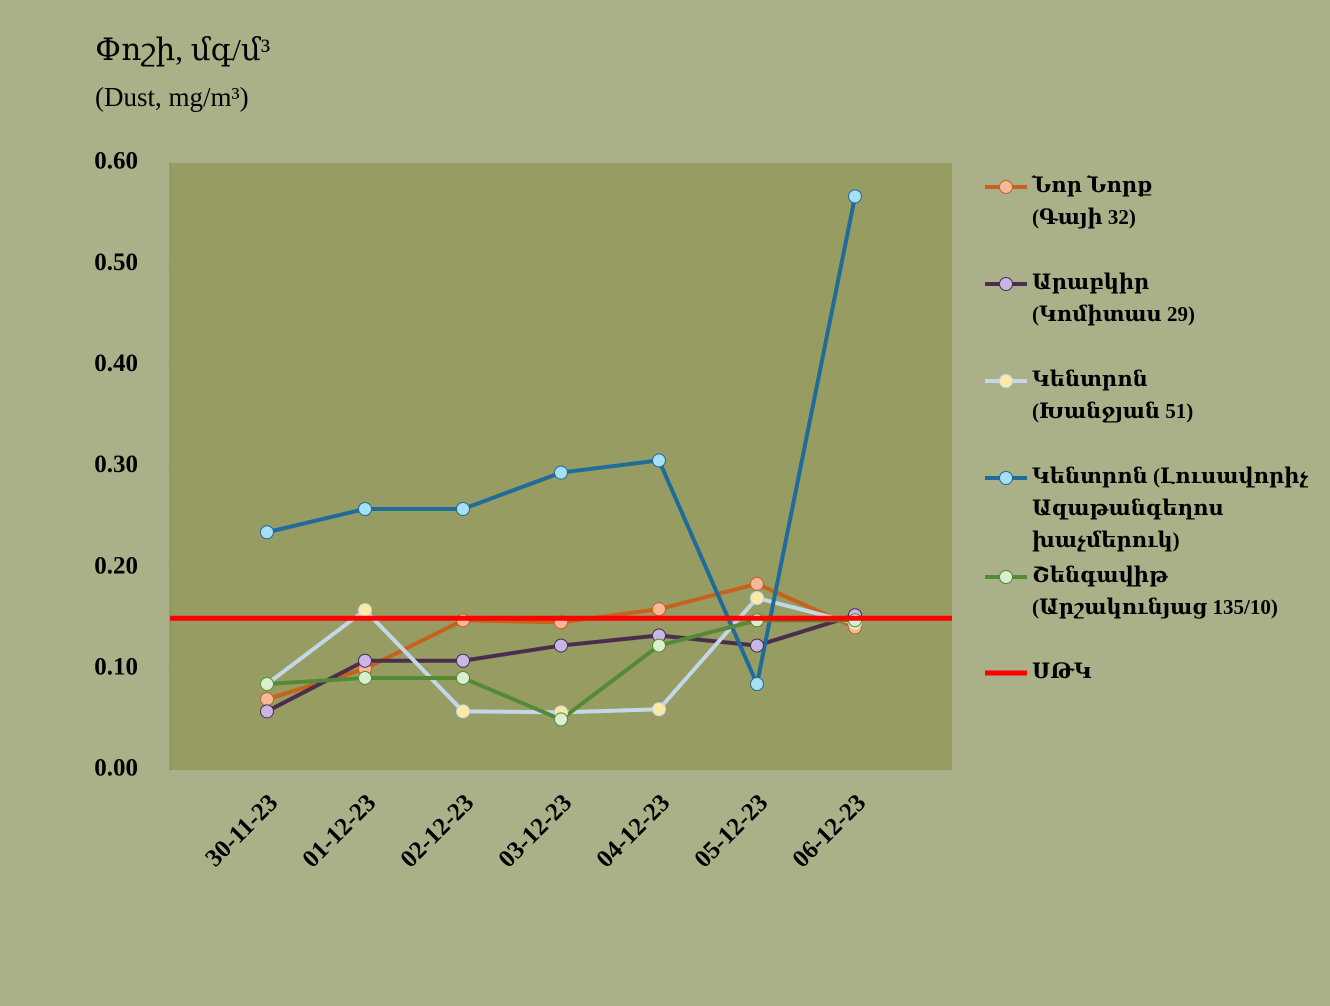 This screenshot has height=1006, width=1330. I want to click on legend-label: (Գայի 32), so click(1084, 217).